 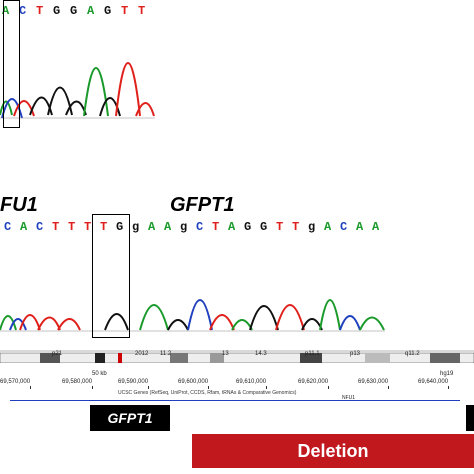 What do you see at coordinates (225, 354) in the screenshot?
I see `ideogram-band-label: 13` at bounding box center [225, 354].